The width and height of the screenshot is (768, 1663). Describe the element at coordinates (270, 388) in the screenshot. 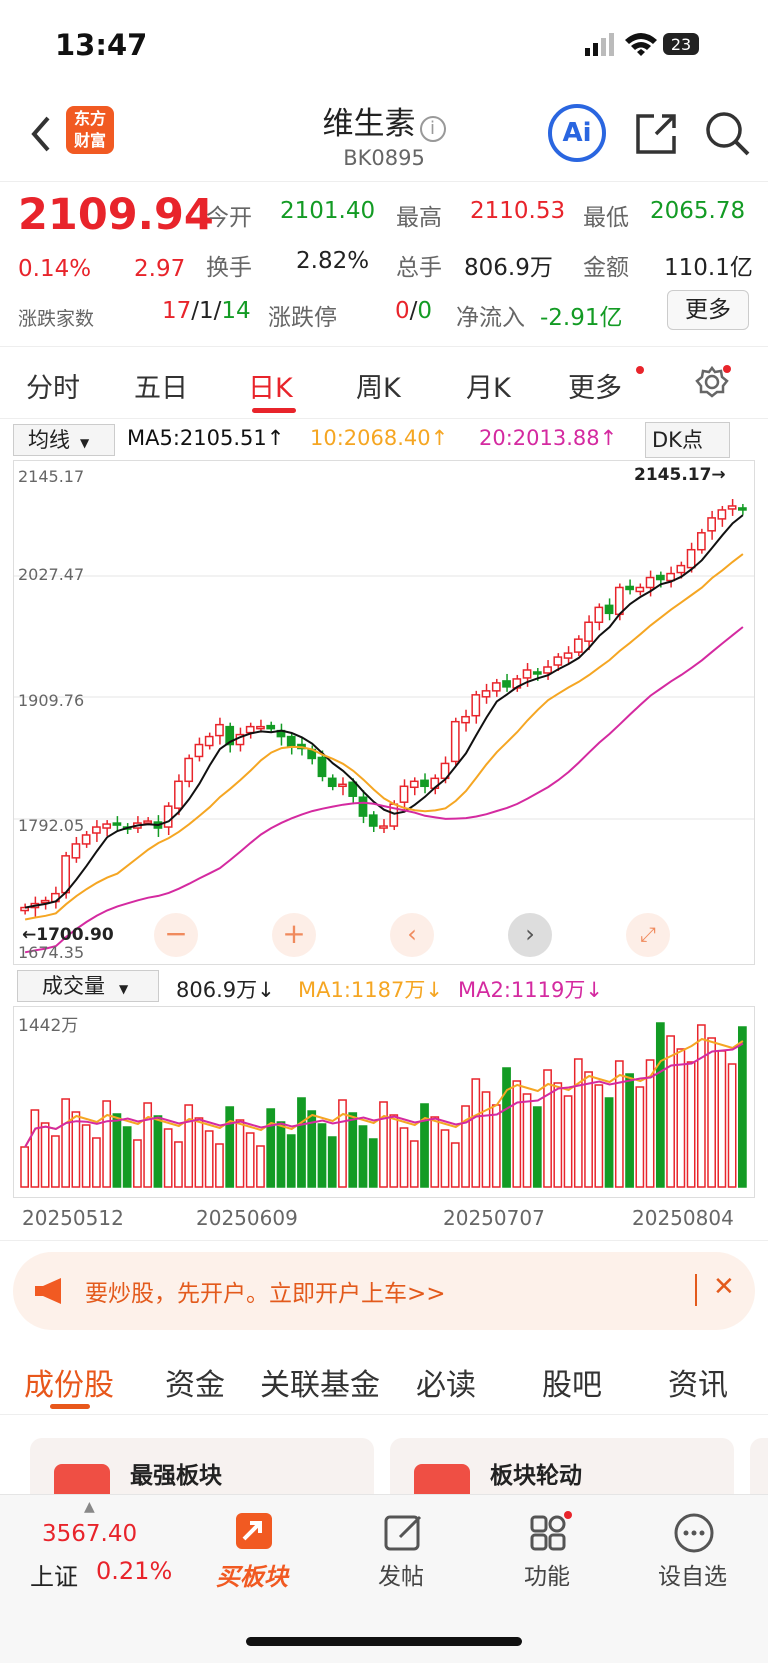

I see `tab-daily-k: 日K` at that location.